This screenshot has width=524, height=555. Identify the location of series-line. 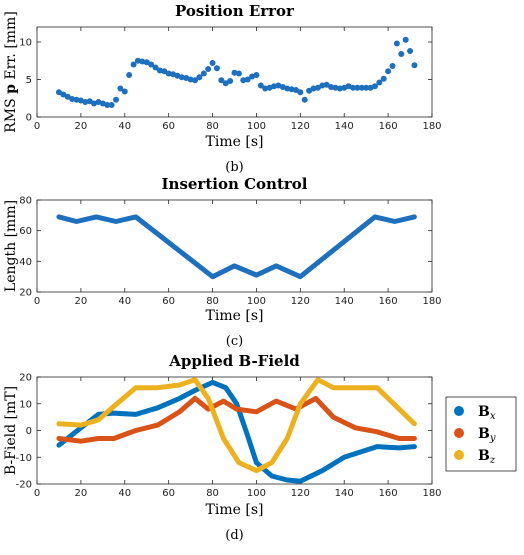
(236, 247).